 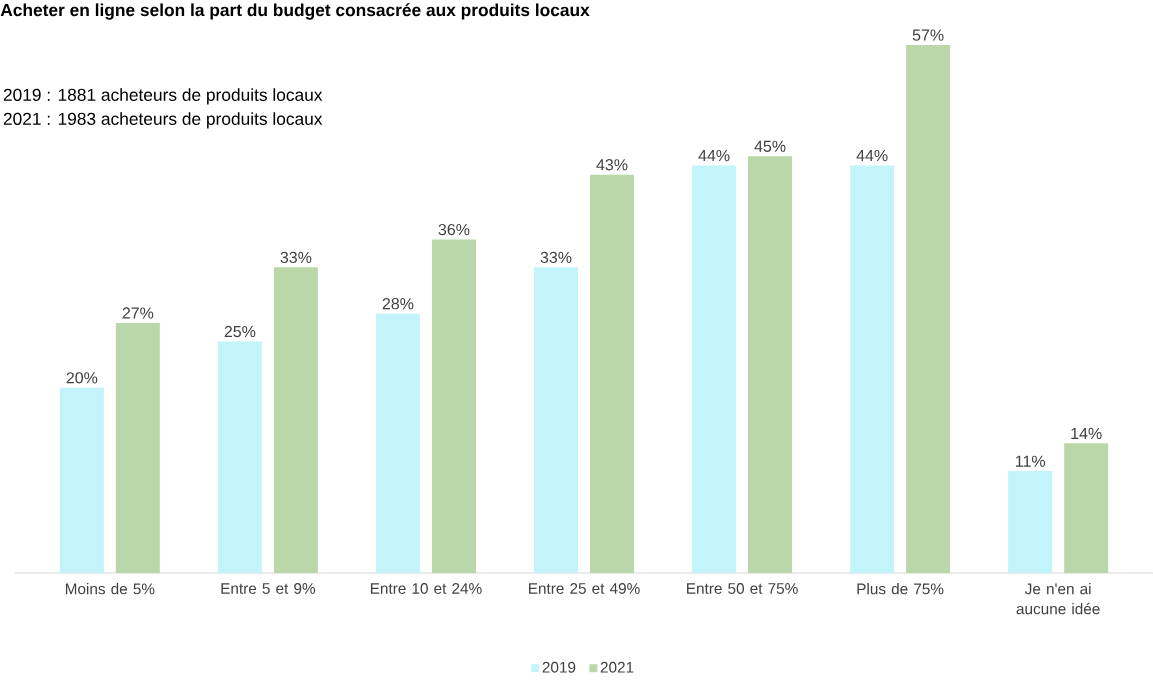 What do you see at coordinates (426, 588) in the screenshot?
I see `x-tick-label: Entre 10 et 24%` at bounding box center [426, 588].